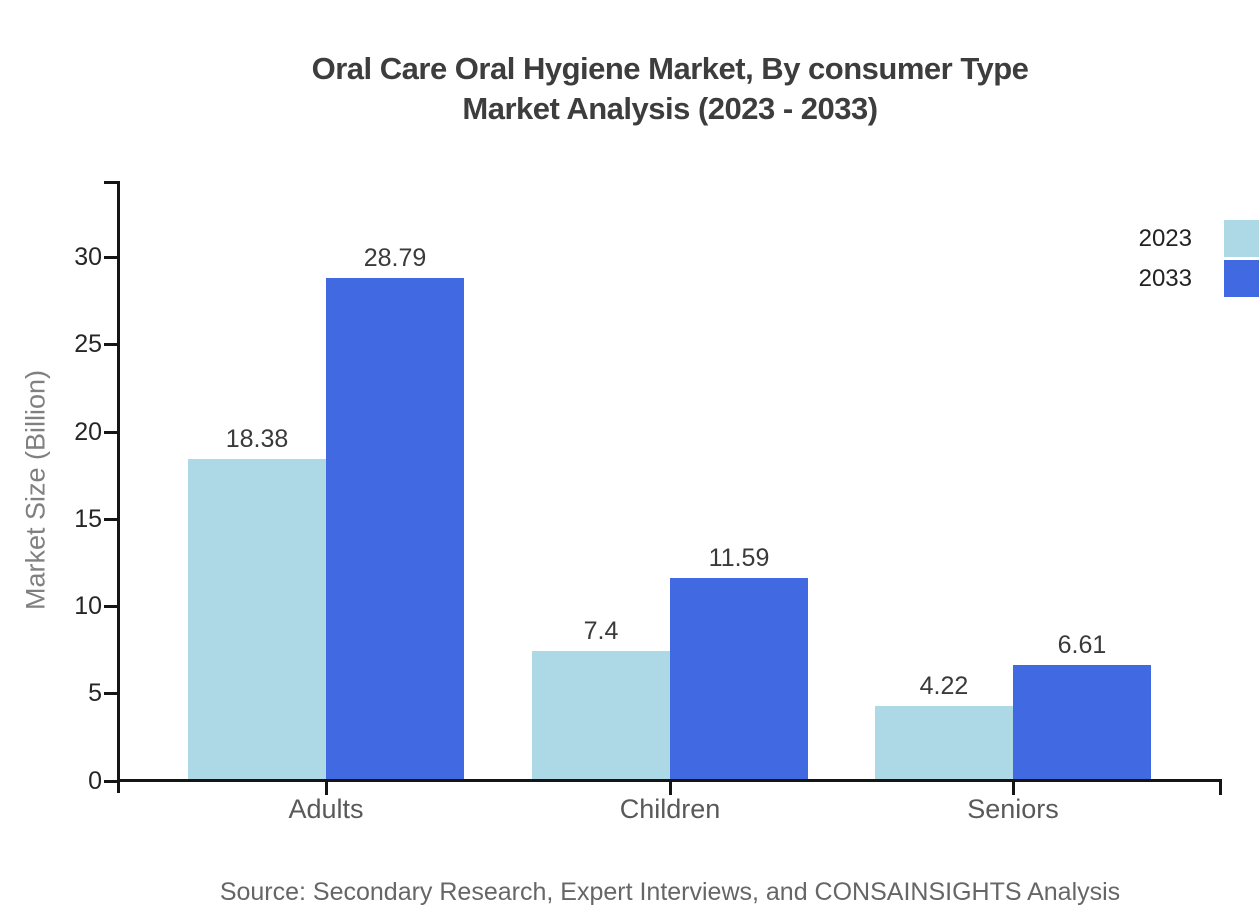 This screenshot has width=1260, height=920. I want to click on legend-item-2033: 2033, so click(1174, 278).